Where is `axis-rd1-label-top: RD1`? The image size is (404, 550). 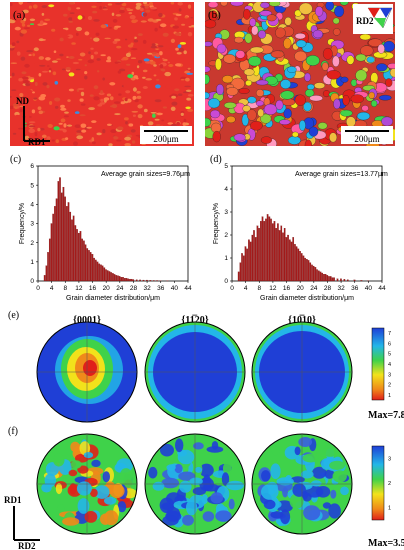
axis-rd1-label-top: RD1 is located at coordinates (37, 142).